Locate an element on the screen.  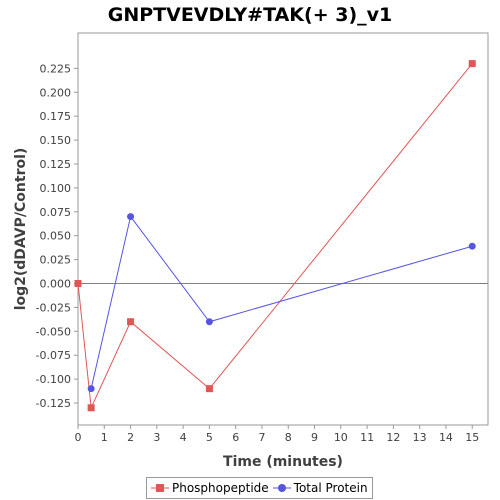
y-tick-label: 0.025 is located at coordinates (56, 260).